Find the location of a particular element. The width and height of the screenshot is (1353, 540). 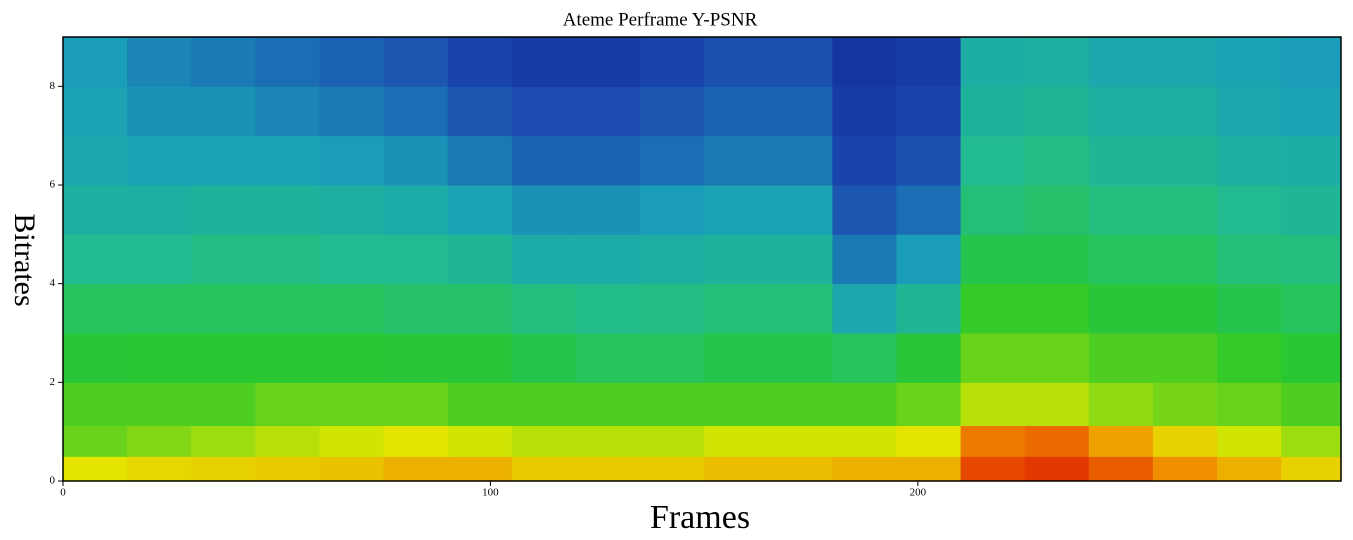

x-tick-label: 100 is located at coordinates (490, 493).